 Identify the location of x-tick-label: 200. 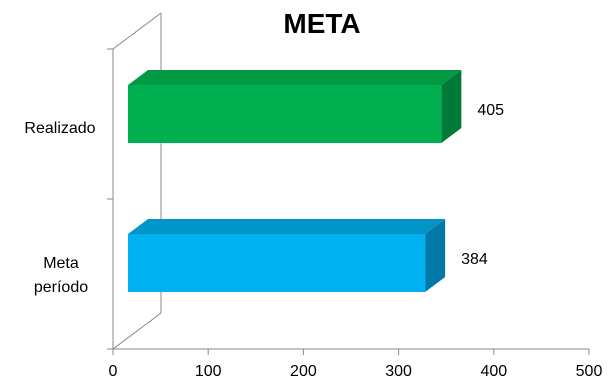
(303, 371).